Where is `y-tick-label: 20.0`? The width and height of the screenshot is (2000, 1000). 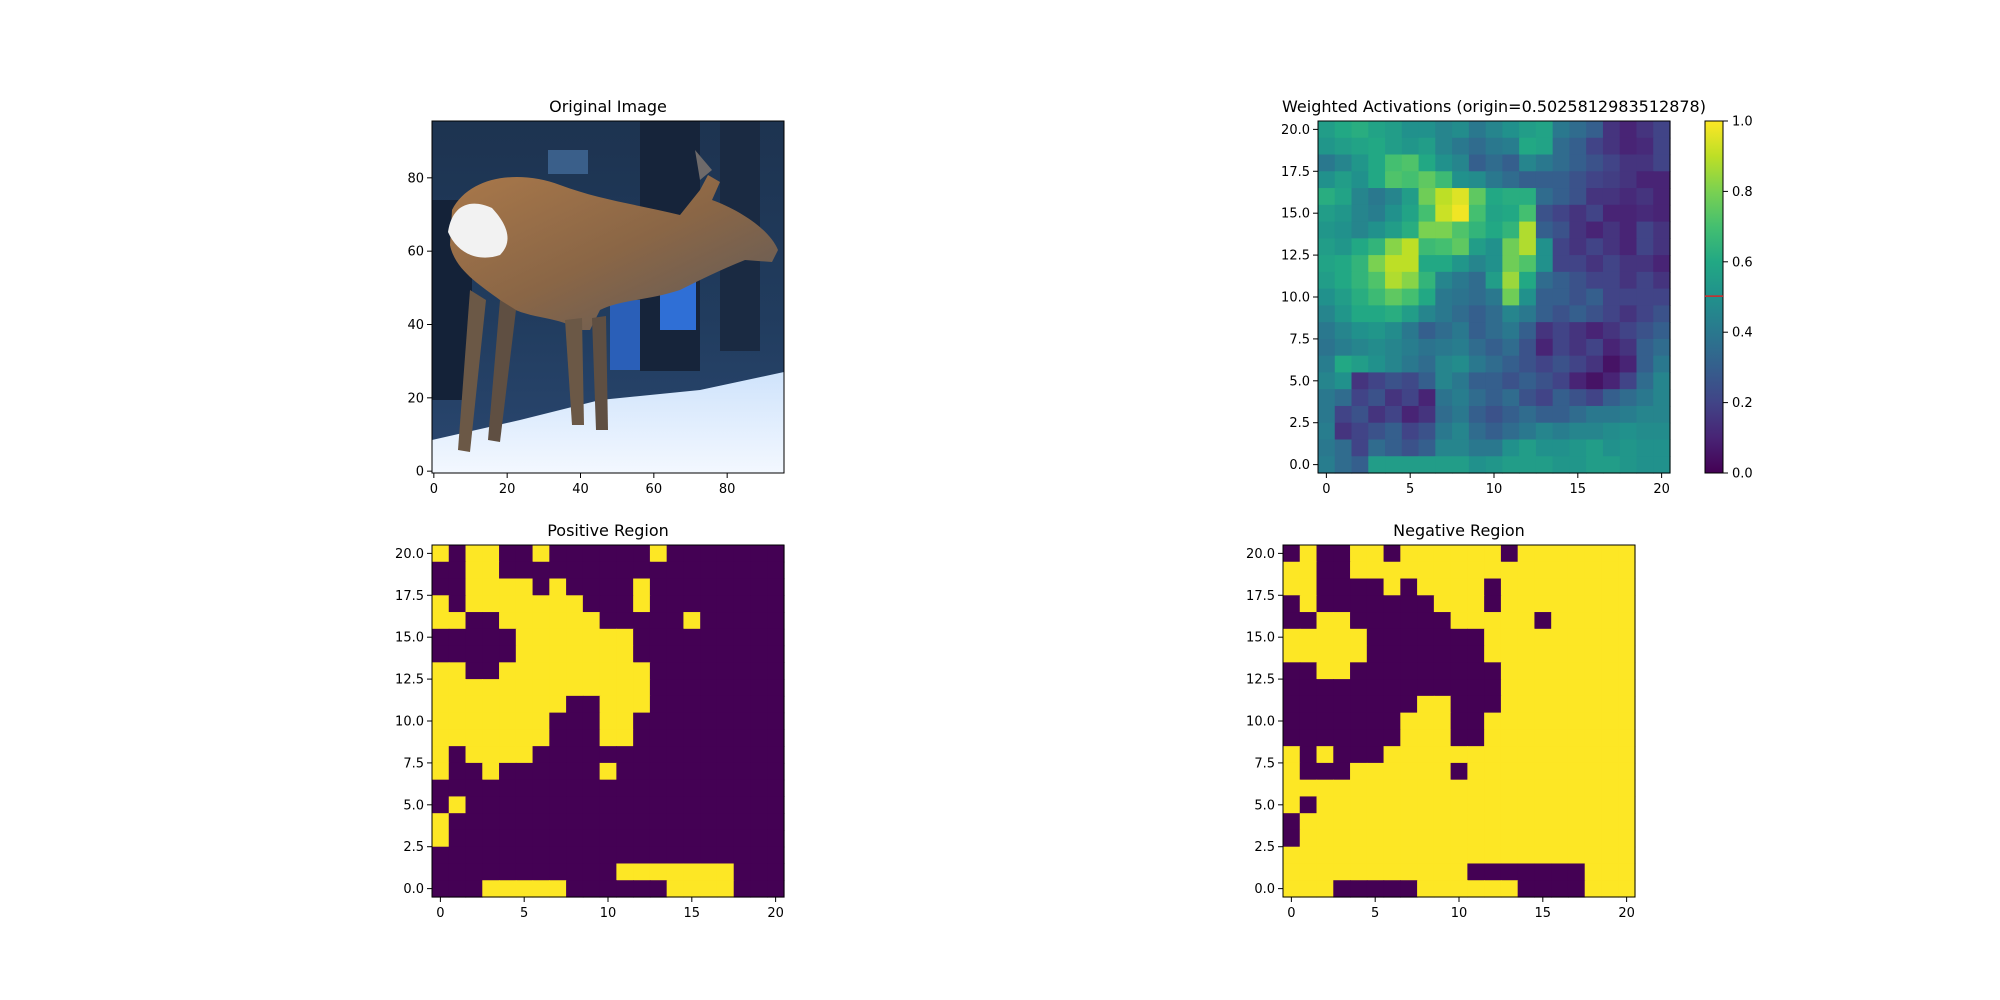 y-tick-label: 20.0 is located at coordinates (1260, 554).